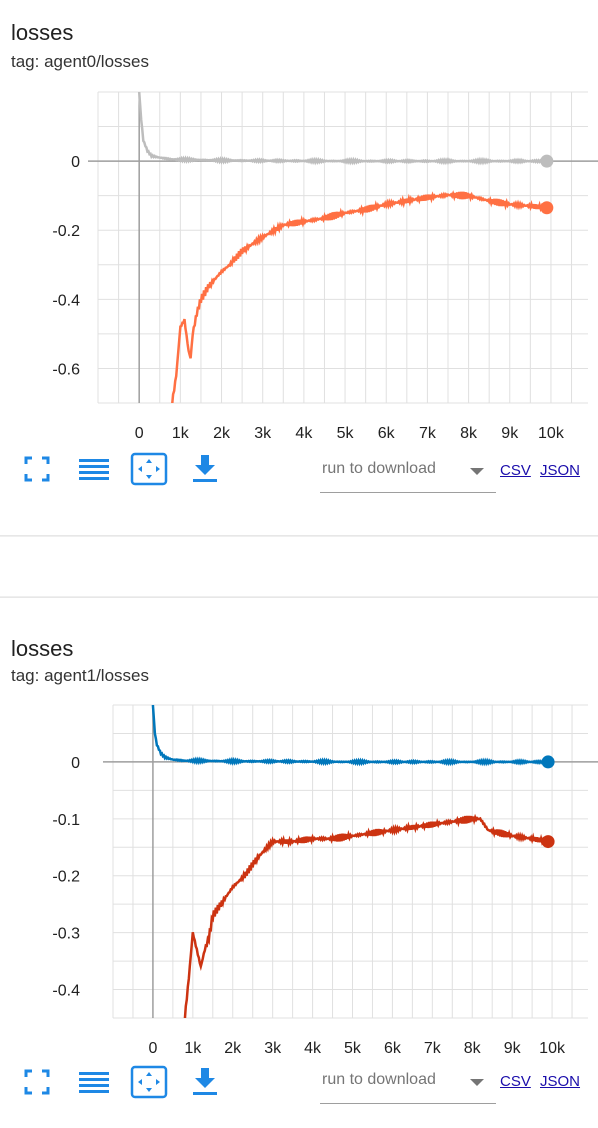  What do you see at coordinates (80, 675) in the screenshot?
I see `chart-tag: tag: agent1/losses` at bounding box center [80, 675].